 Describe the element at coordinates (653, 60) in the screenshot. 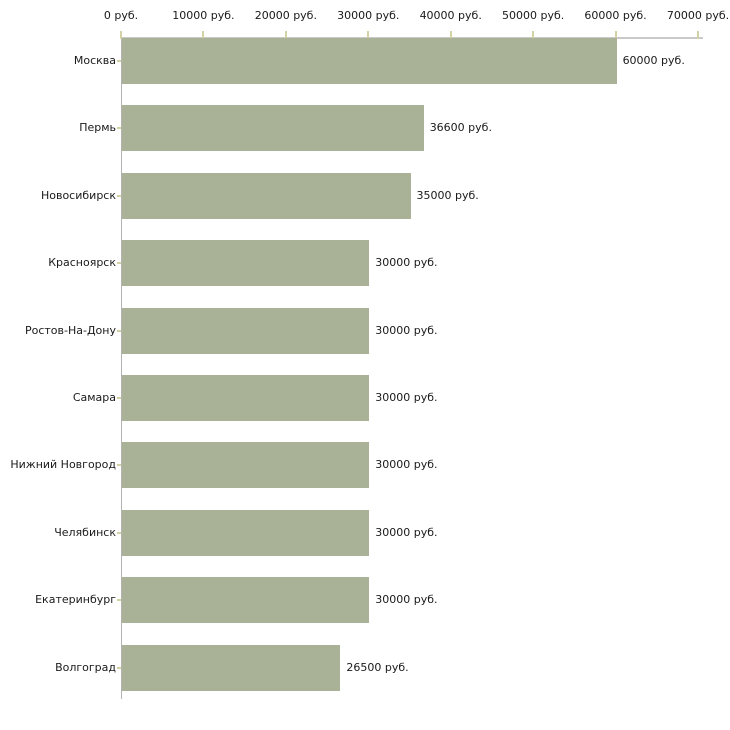

I see `value-label: 60000 руб.` at that location.